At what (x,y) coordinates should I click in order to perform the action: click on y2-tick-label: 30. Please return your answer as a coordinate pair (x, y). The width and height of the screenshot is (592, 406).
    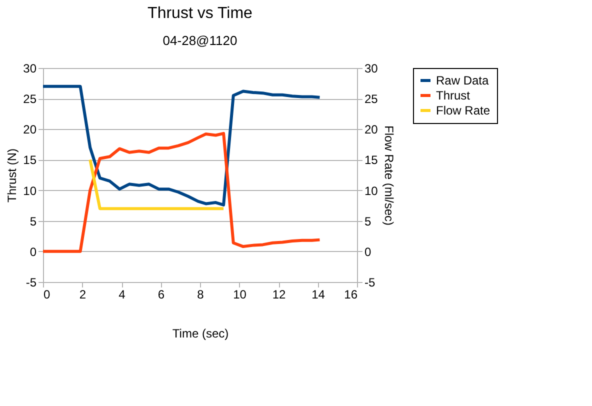
    Looking at the image, I should click on (371, 69).